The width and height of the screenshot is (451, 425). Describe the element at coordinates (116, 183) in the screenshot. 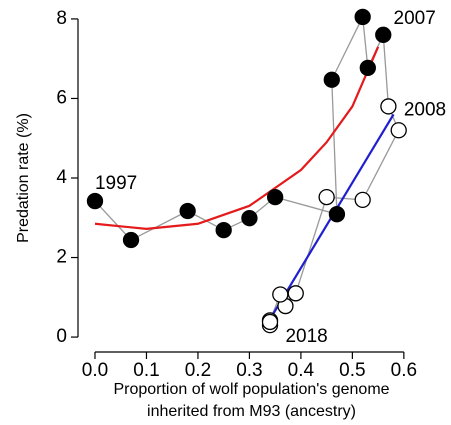

I see `annotation: 1997` at that location.